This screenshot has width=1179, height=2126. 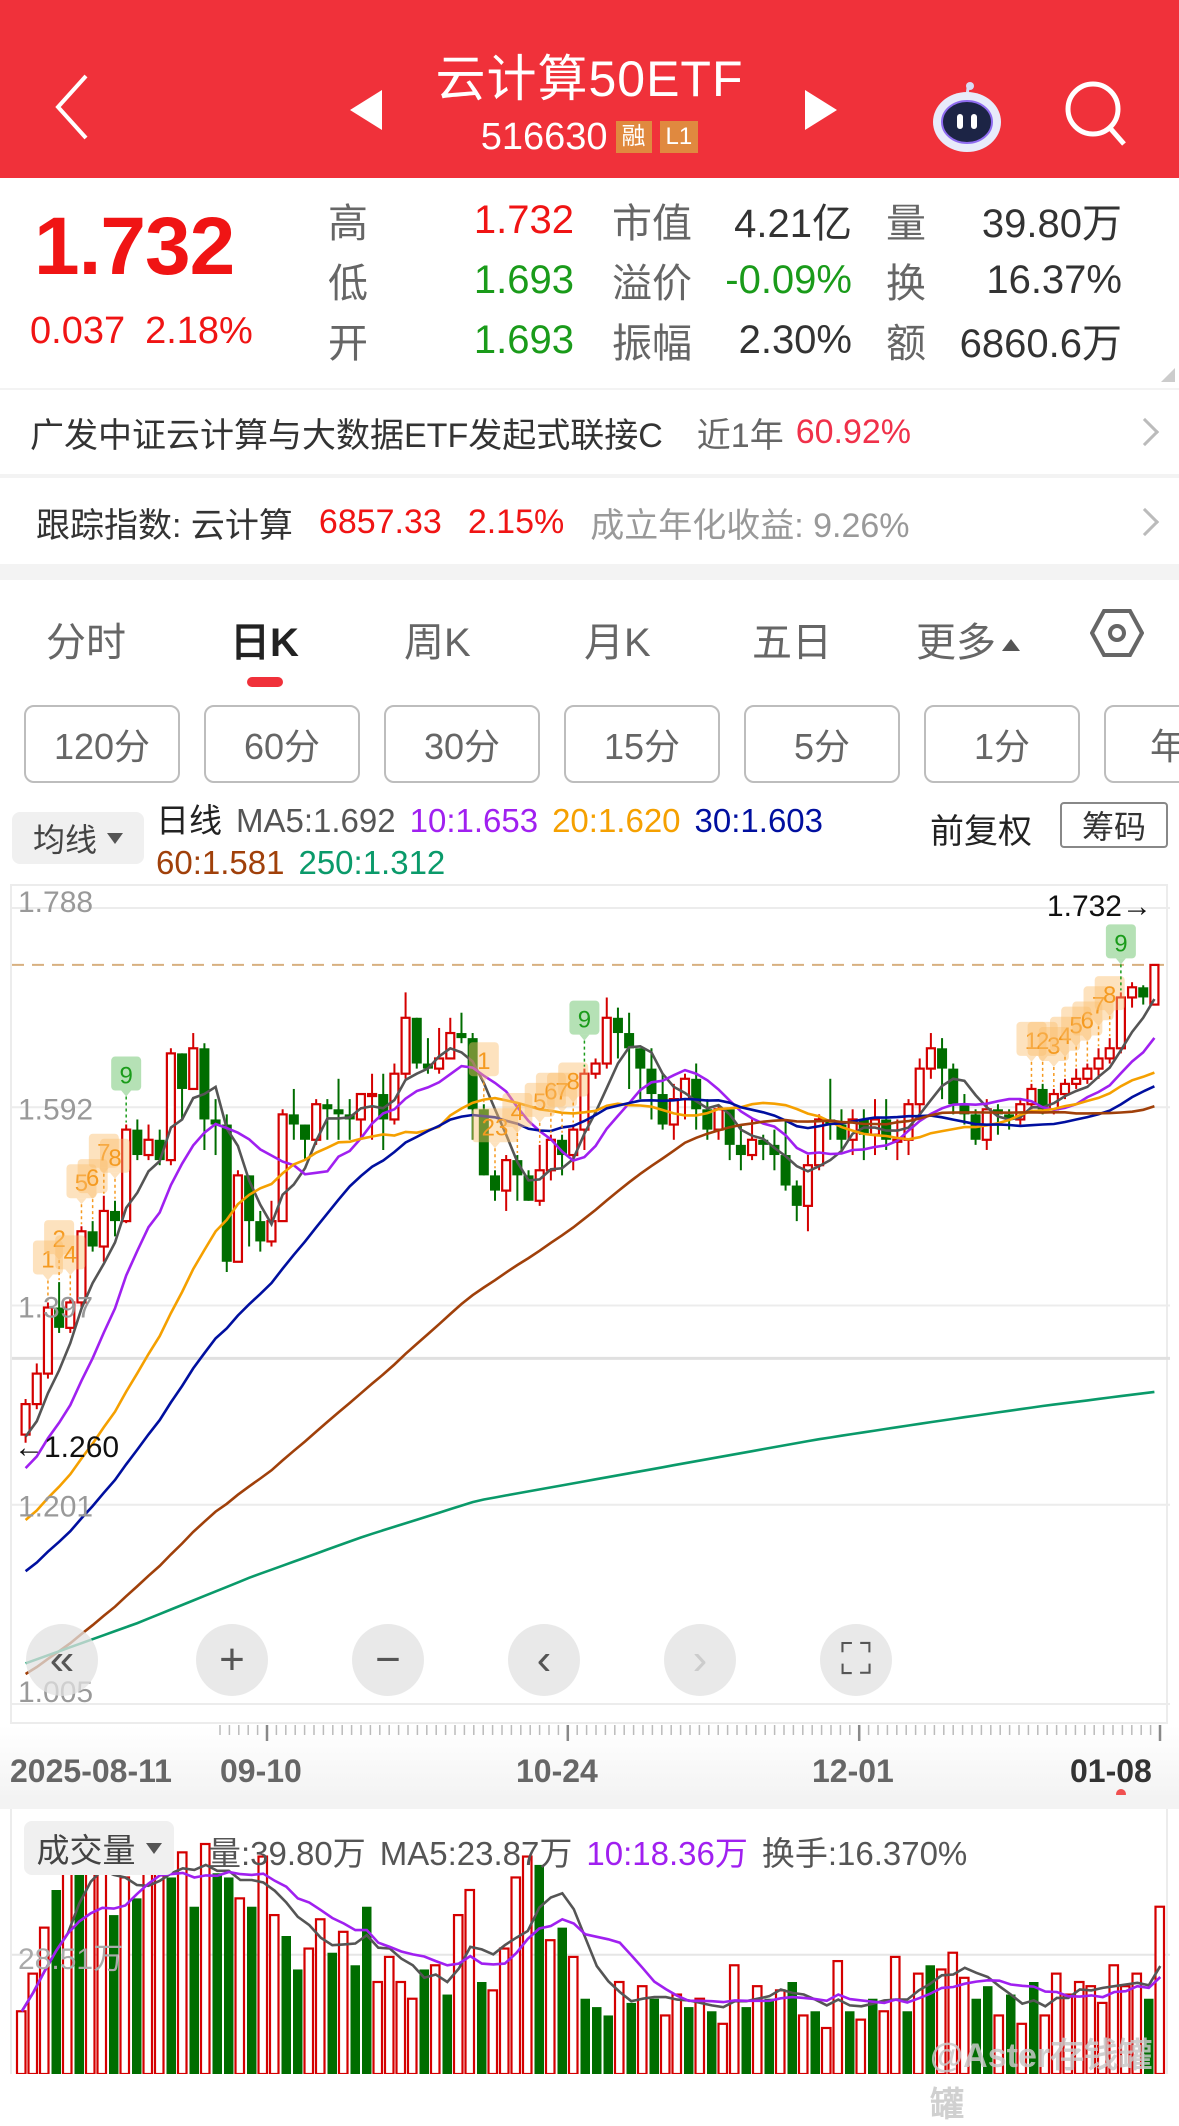 I want to click on period-button: 5分, so click(x=822, y=744).